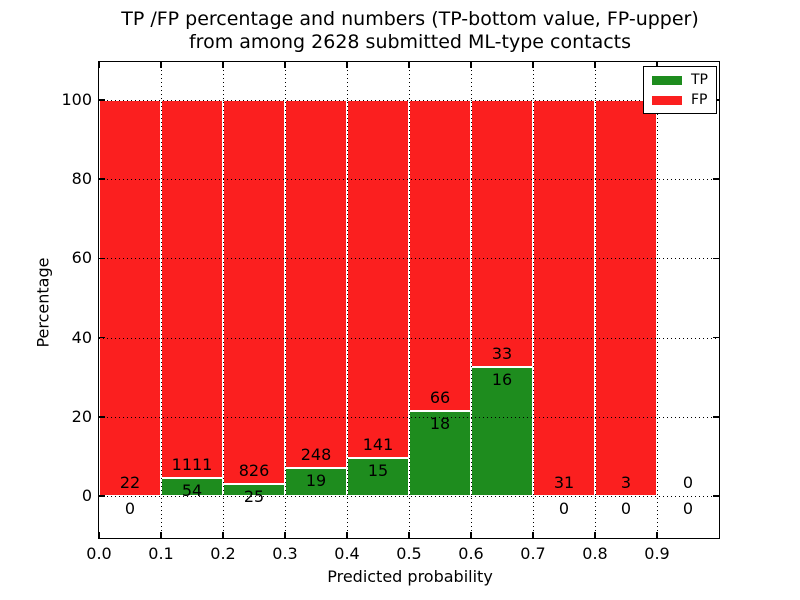 Image resolution: width=800 pixels, height=600 pixels. Describe the element at coordinates (657, 553) in the screenshot. I see `x-tick-label: 0.9` at that location.